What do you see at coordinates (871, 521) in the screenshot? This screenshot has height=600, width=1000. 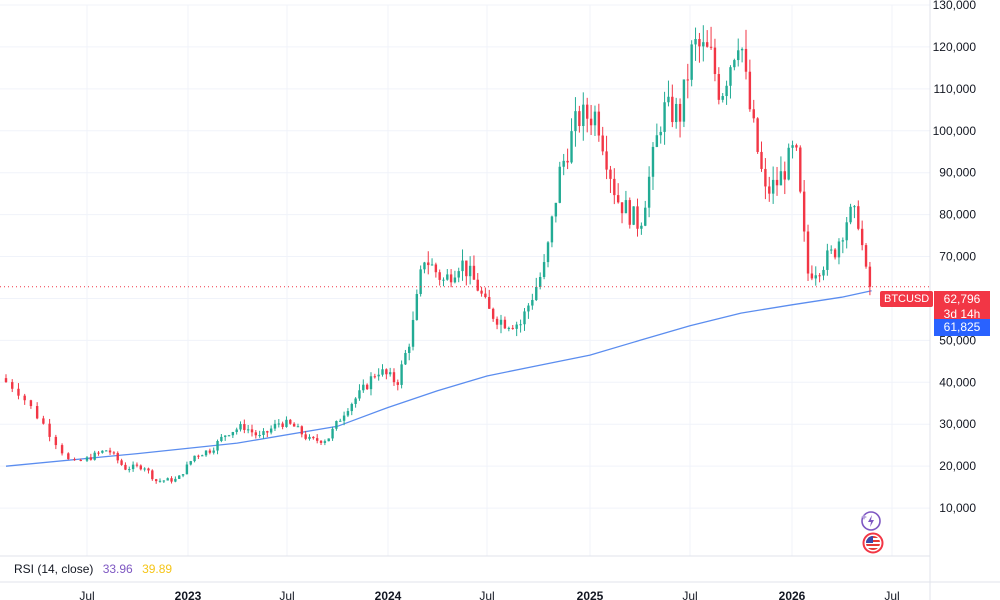 I see `sparkle-icon` at bounding box center [871, 521].